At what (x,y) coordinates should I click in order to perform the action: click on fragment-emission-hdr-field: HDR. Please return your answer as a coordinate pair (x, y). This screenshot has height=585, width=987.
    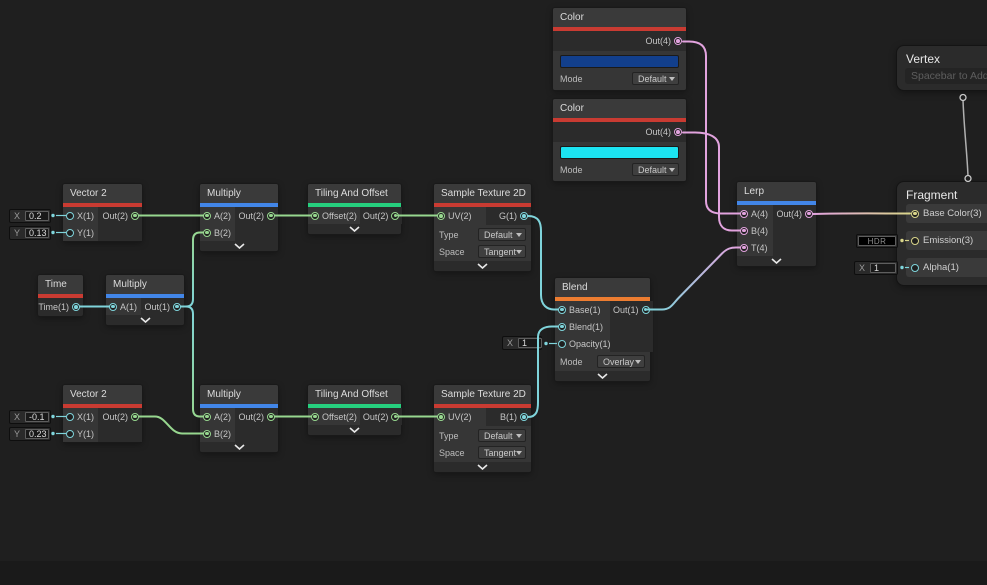
    Looking at the image, I should click on (877, 241).